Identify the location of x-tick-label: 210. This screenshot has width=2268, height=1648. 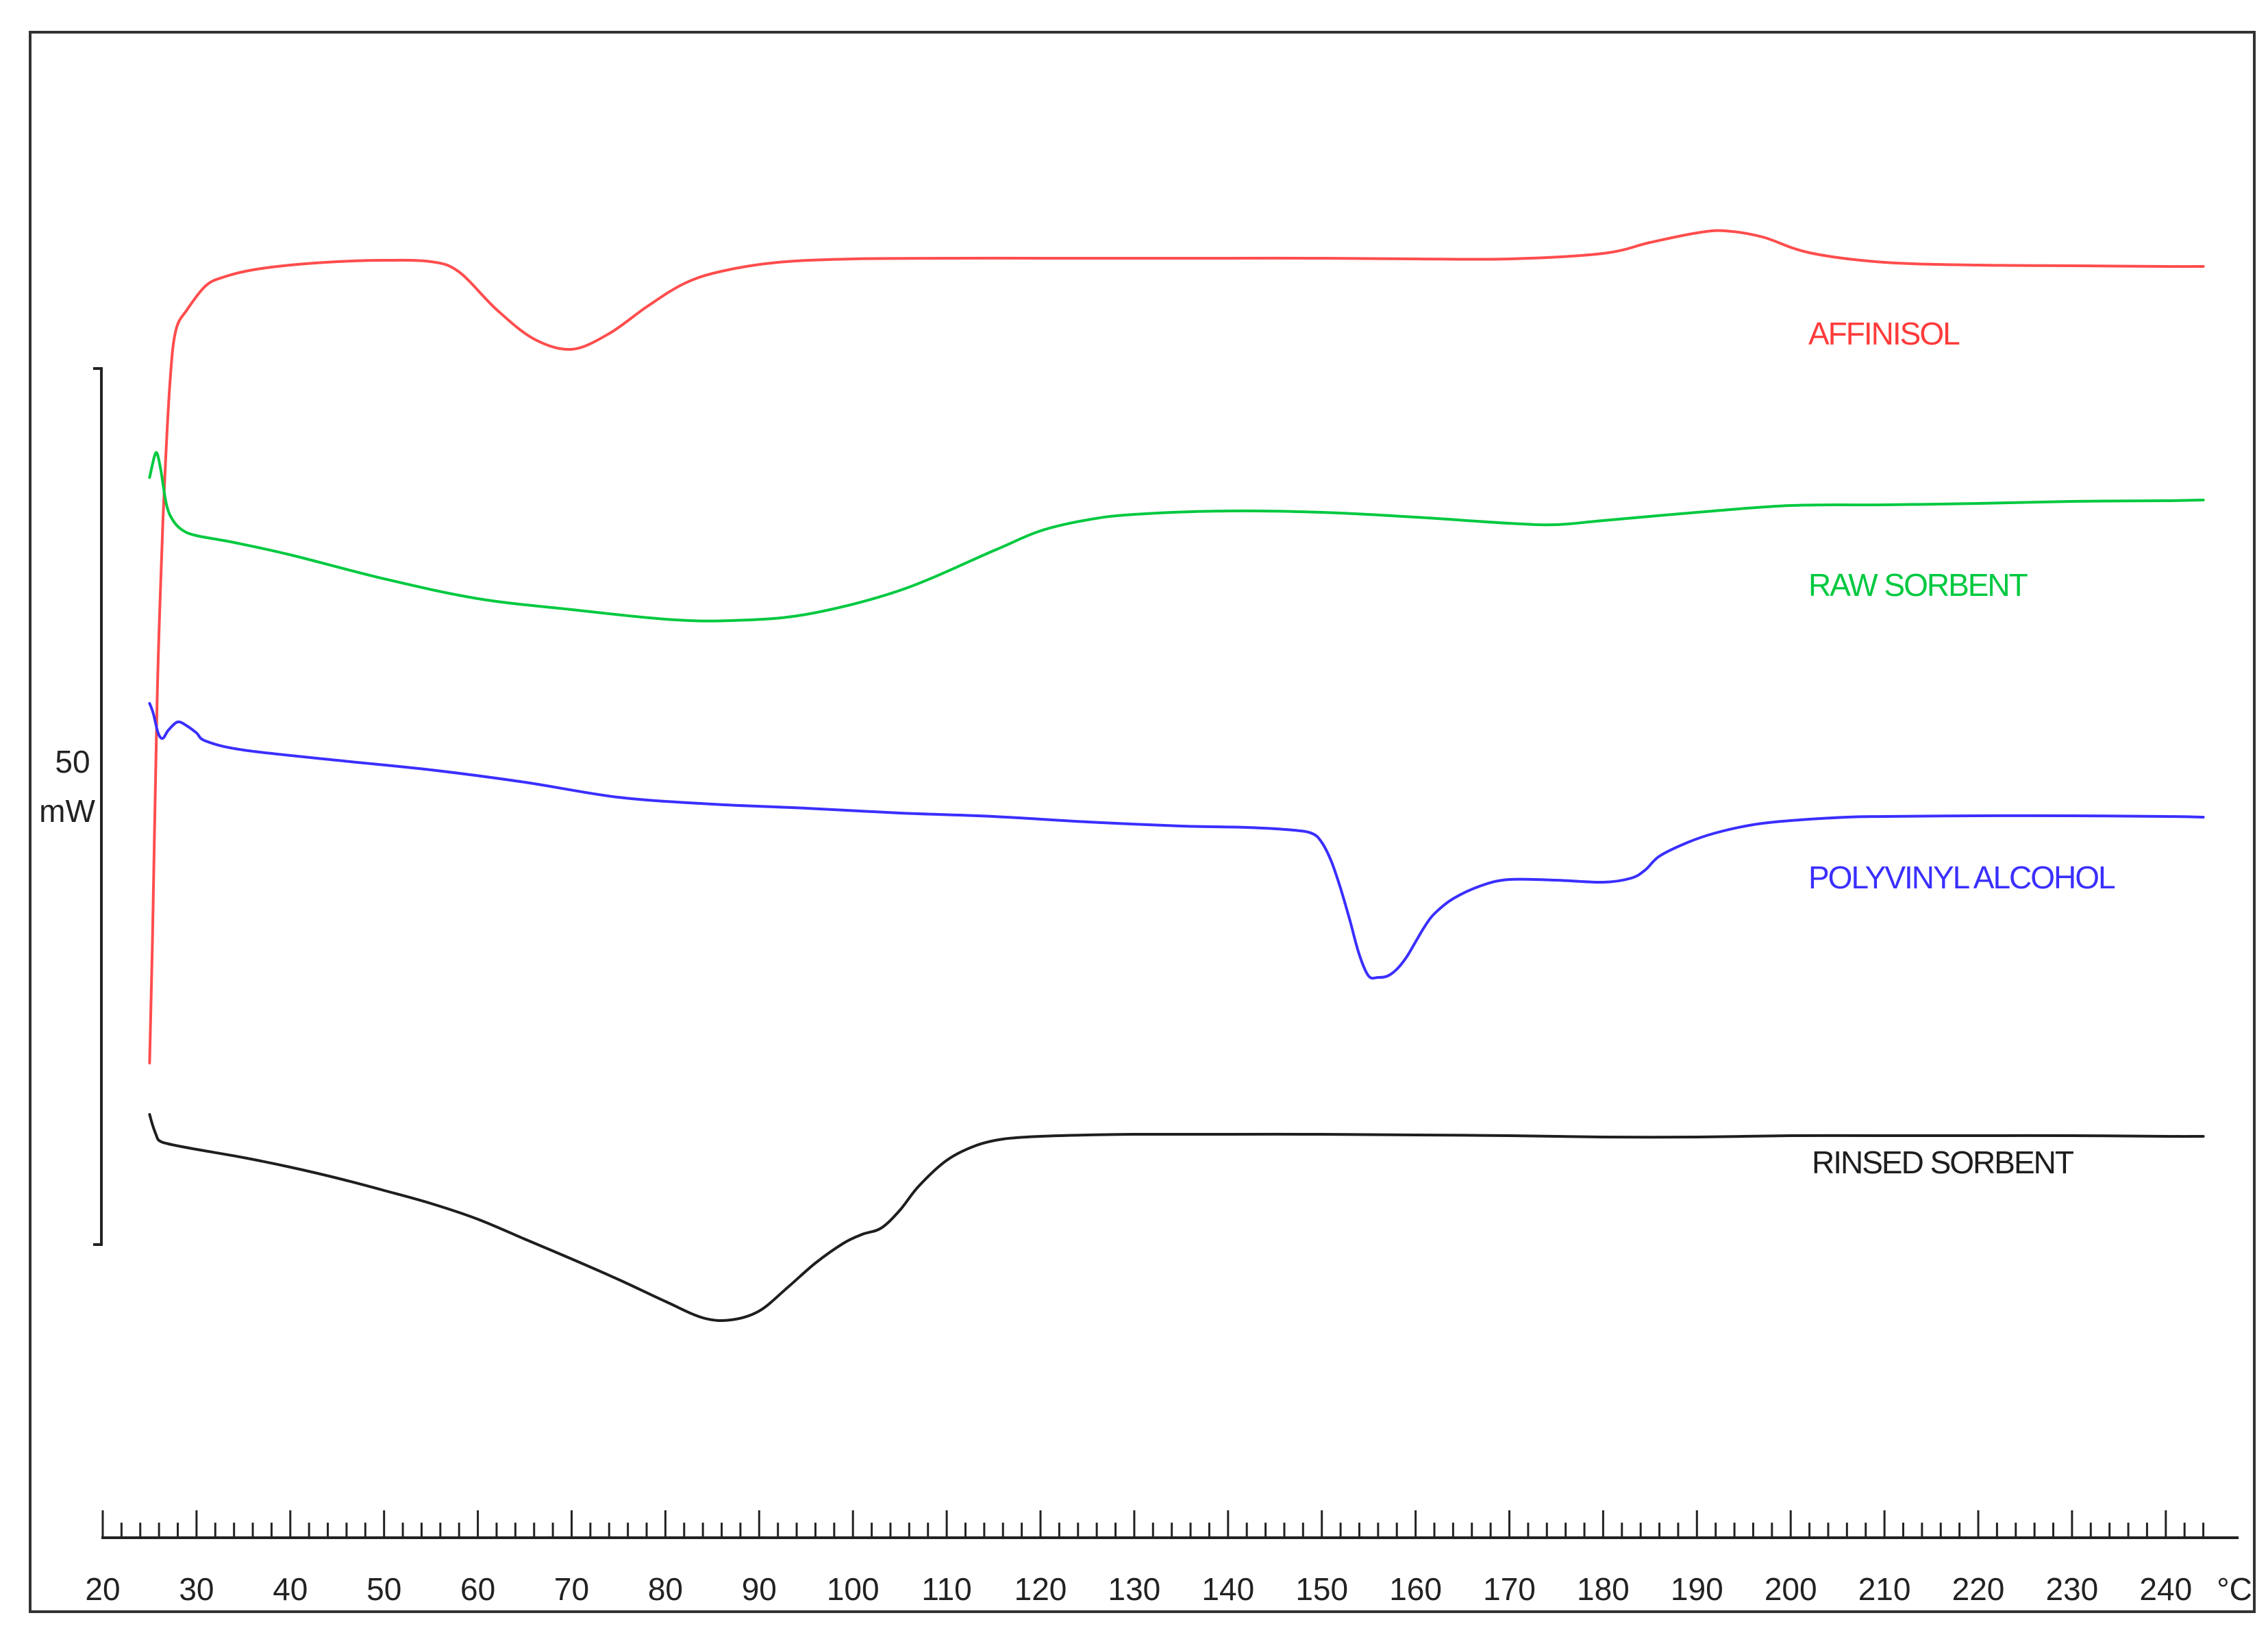
(1884, 1589).